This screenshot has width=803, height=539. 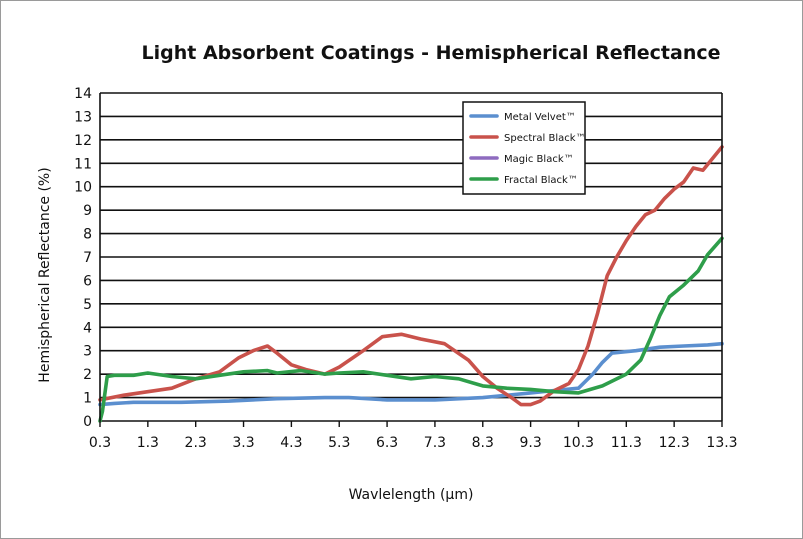 What do you see at coordinates (87, 235) in the screenshot?
I see `y-tick-label-8: 8` at bounding box center [87, 235].